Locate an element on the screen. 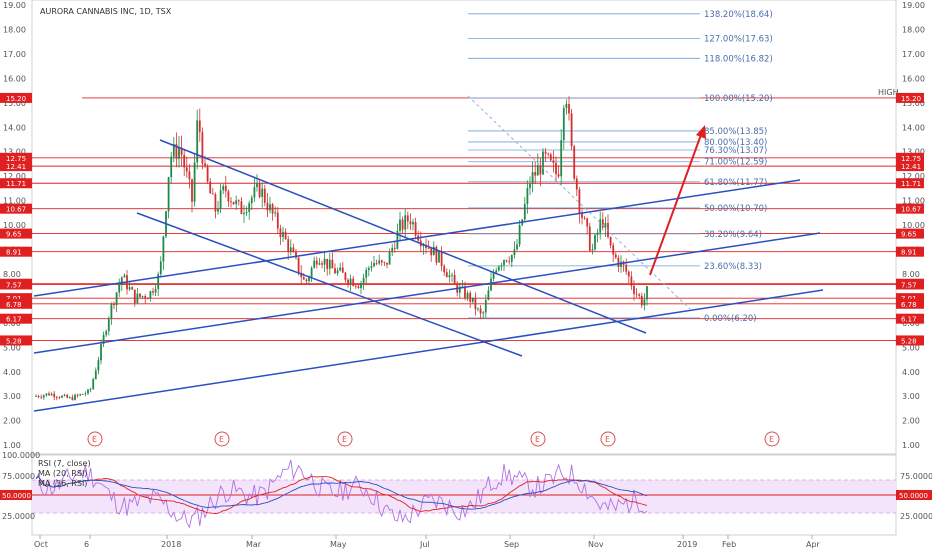 This screenshot has height=550, width=932. fib-label: 127.00%(17.63) is located at coordinates (738, 39).